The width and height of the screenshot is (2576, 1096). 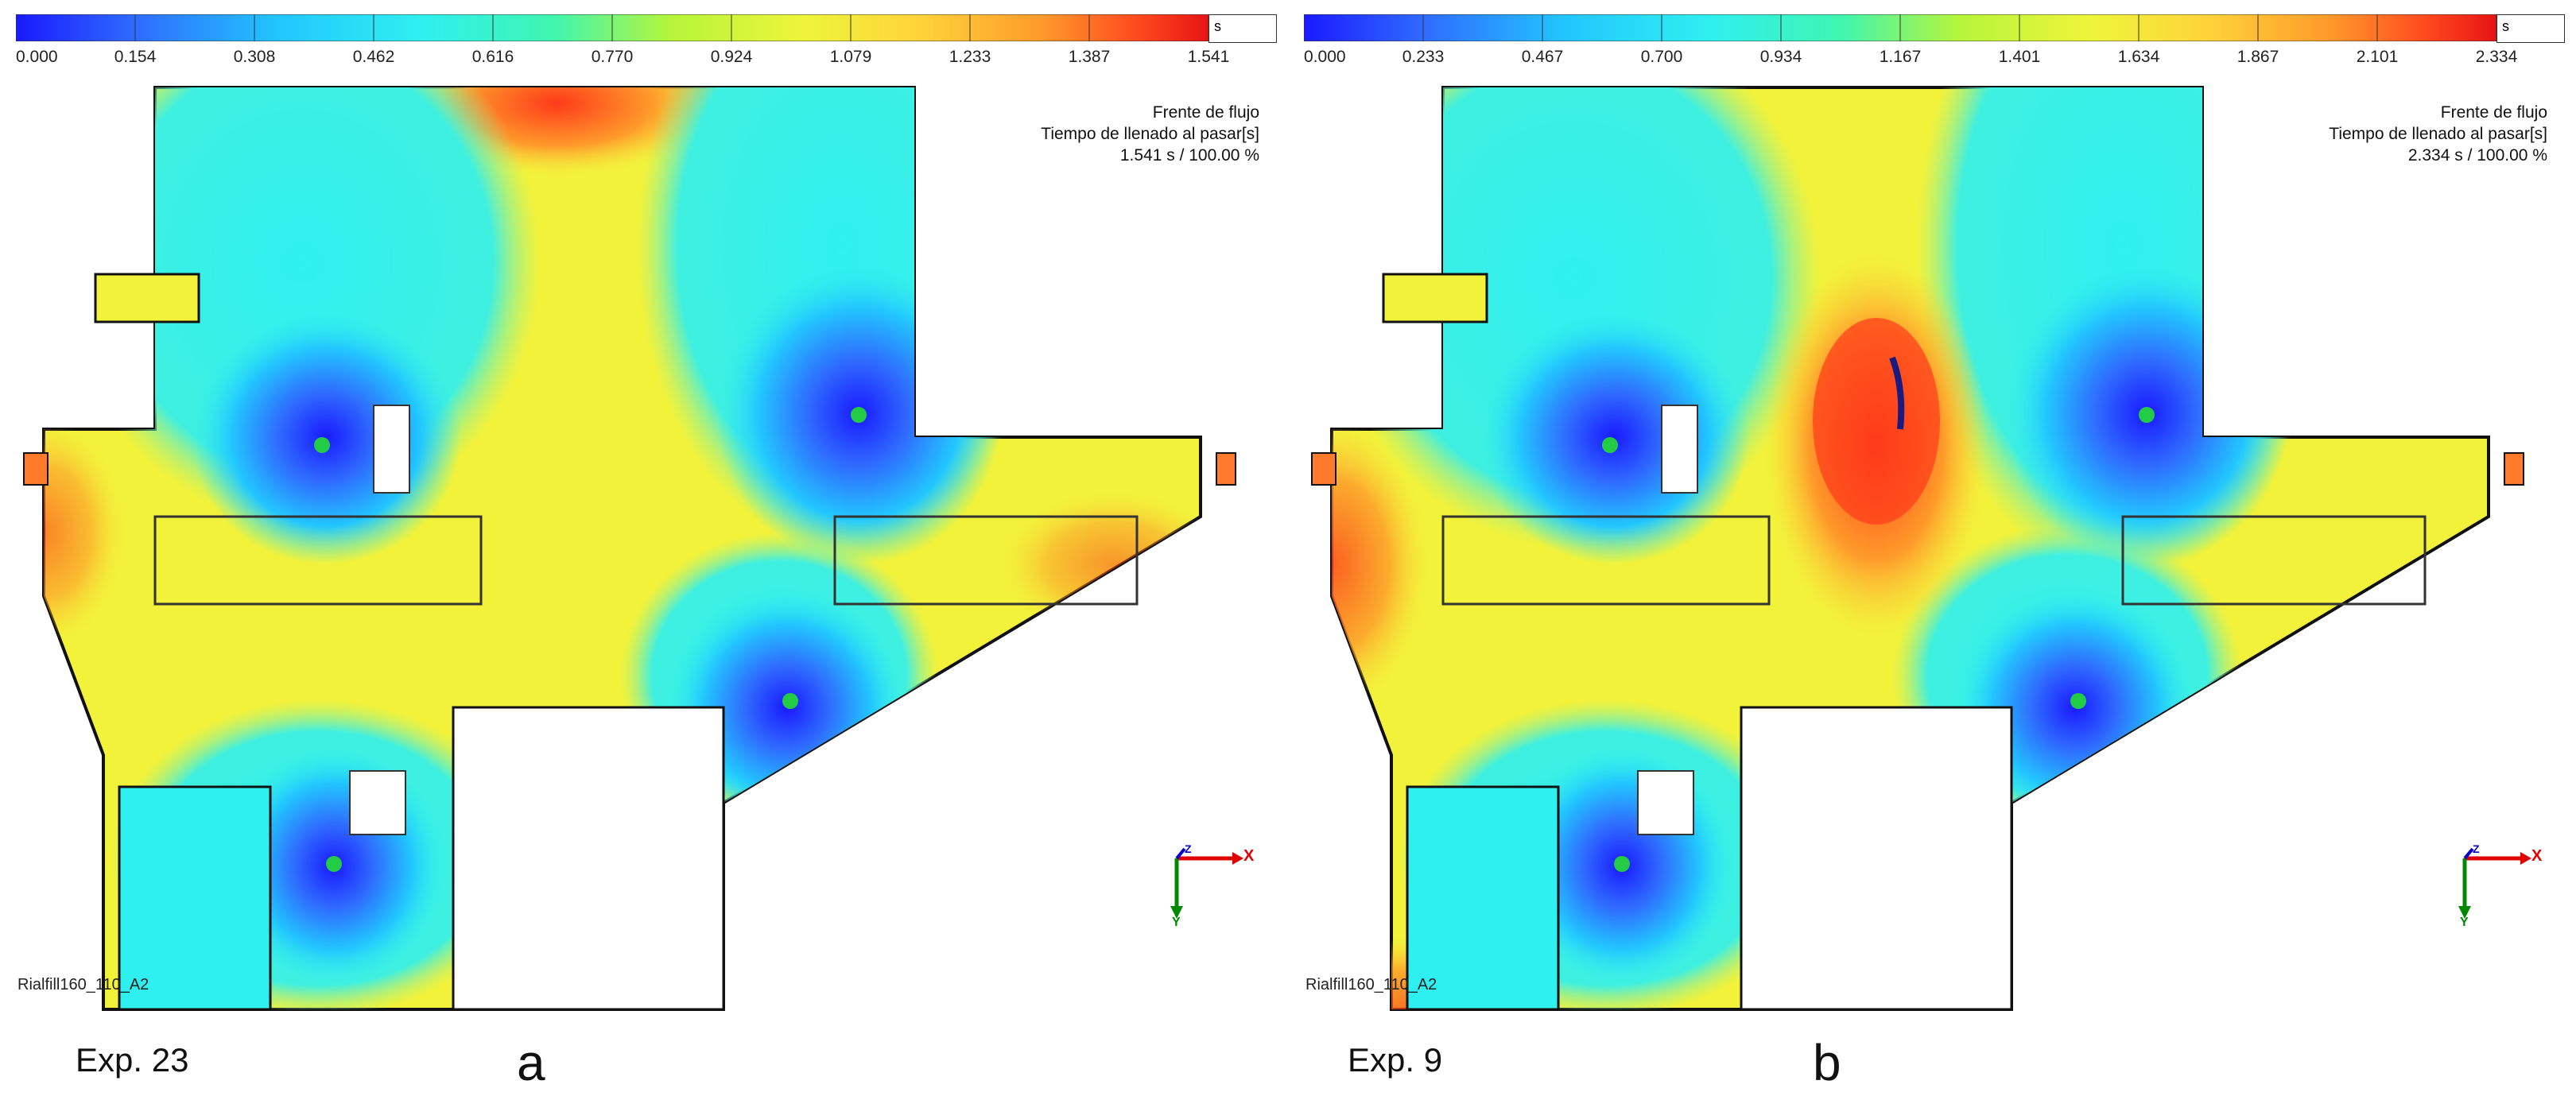 What do you see at coordinates (493, 57) in the screenshot?
I see `tick-label: 0.616` at bounding box center [493, 57].